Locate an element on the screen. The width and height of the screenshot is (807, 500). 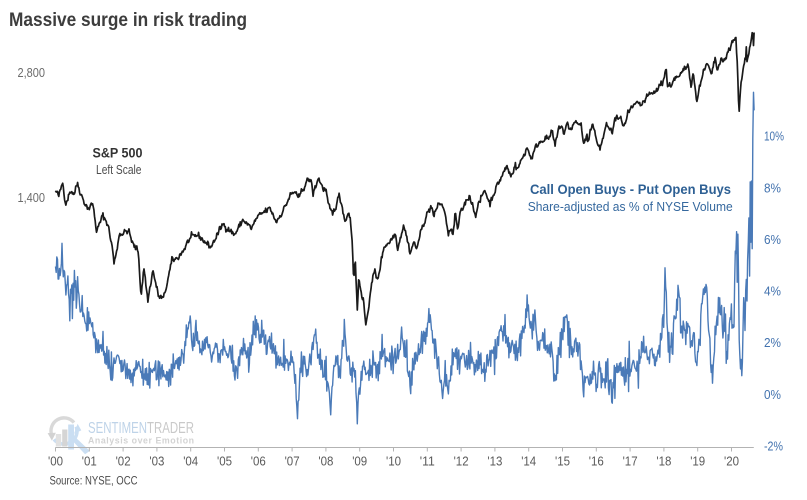
svg-text: 2,800 is located at coordinates (32, 73).